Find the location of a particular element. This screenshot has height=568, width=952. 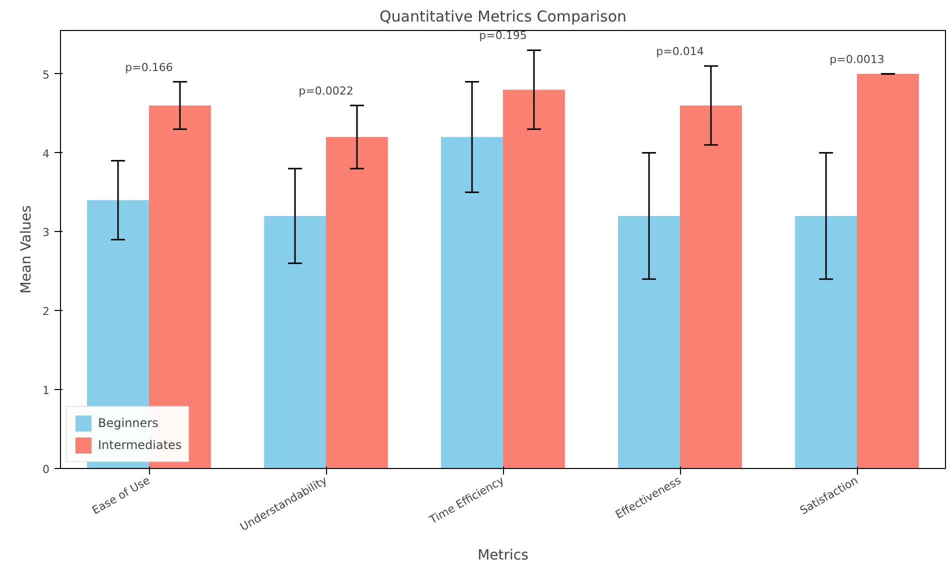

annotation: p=0.166 is located at coordinates (149, 67).